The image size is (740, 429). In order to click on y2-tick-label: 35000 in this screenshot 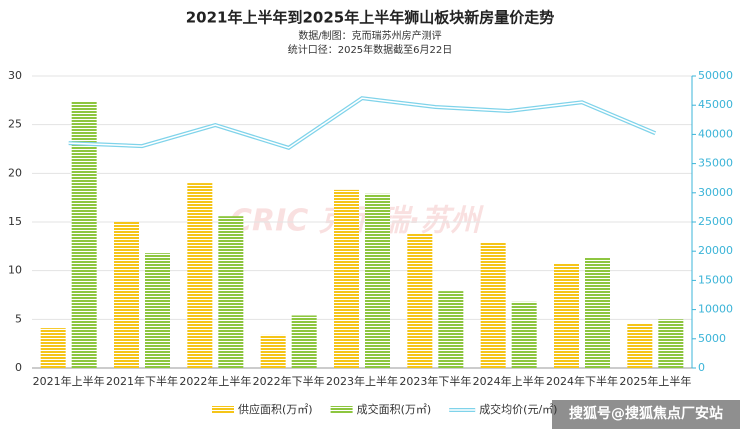, I will do `click(715, 163)`.